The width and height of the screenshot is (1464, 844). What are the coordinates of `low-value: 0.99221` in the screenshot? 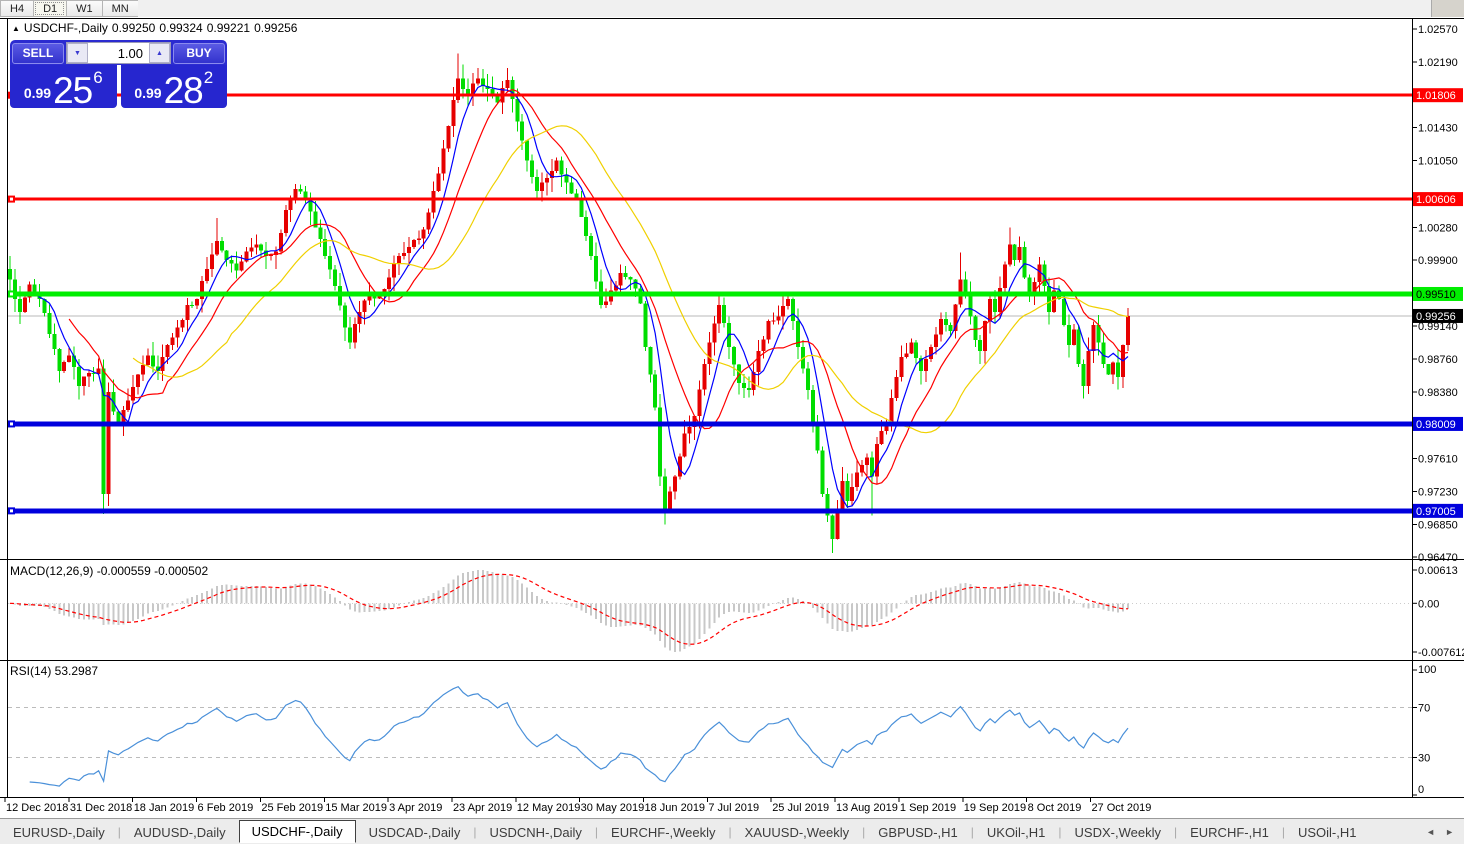 It's located at (228, 28).